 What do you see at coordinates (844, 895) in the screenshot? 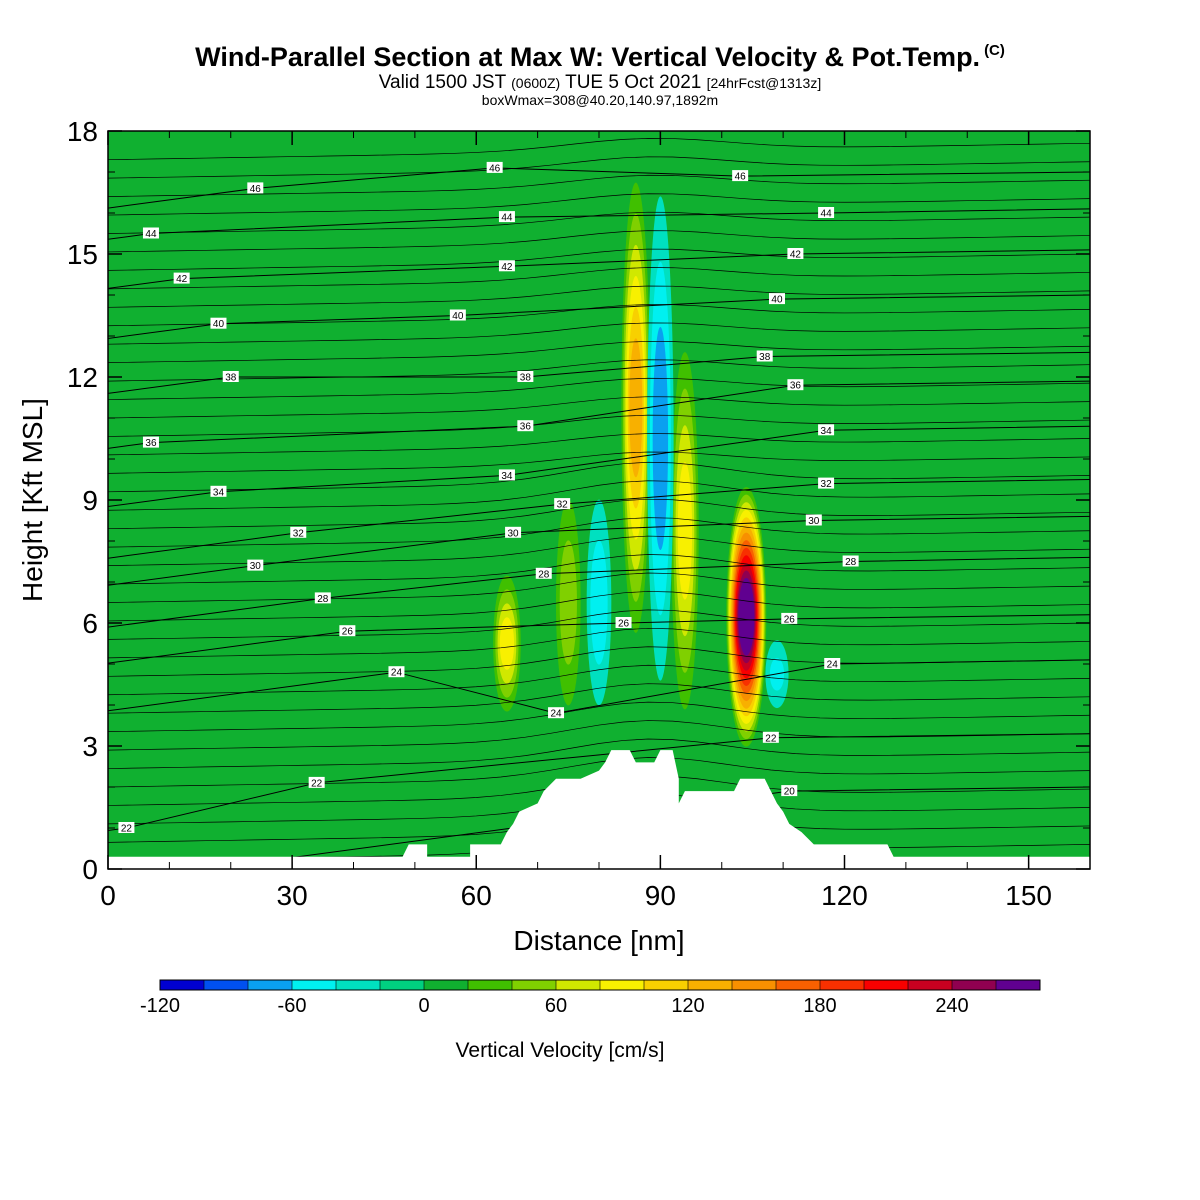
I see `x-tick-label: 120` at bounding box center [844, 895].